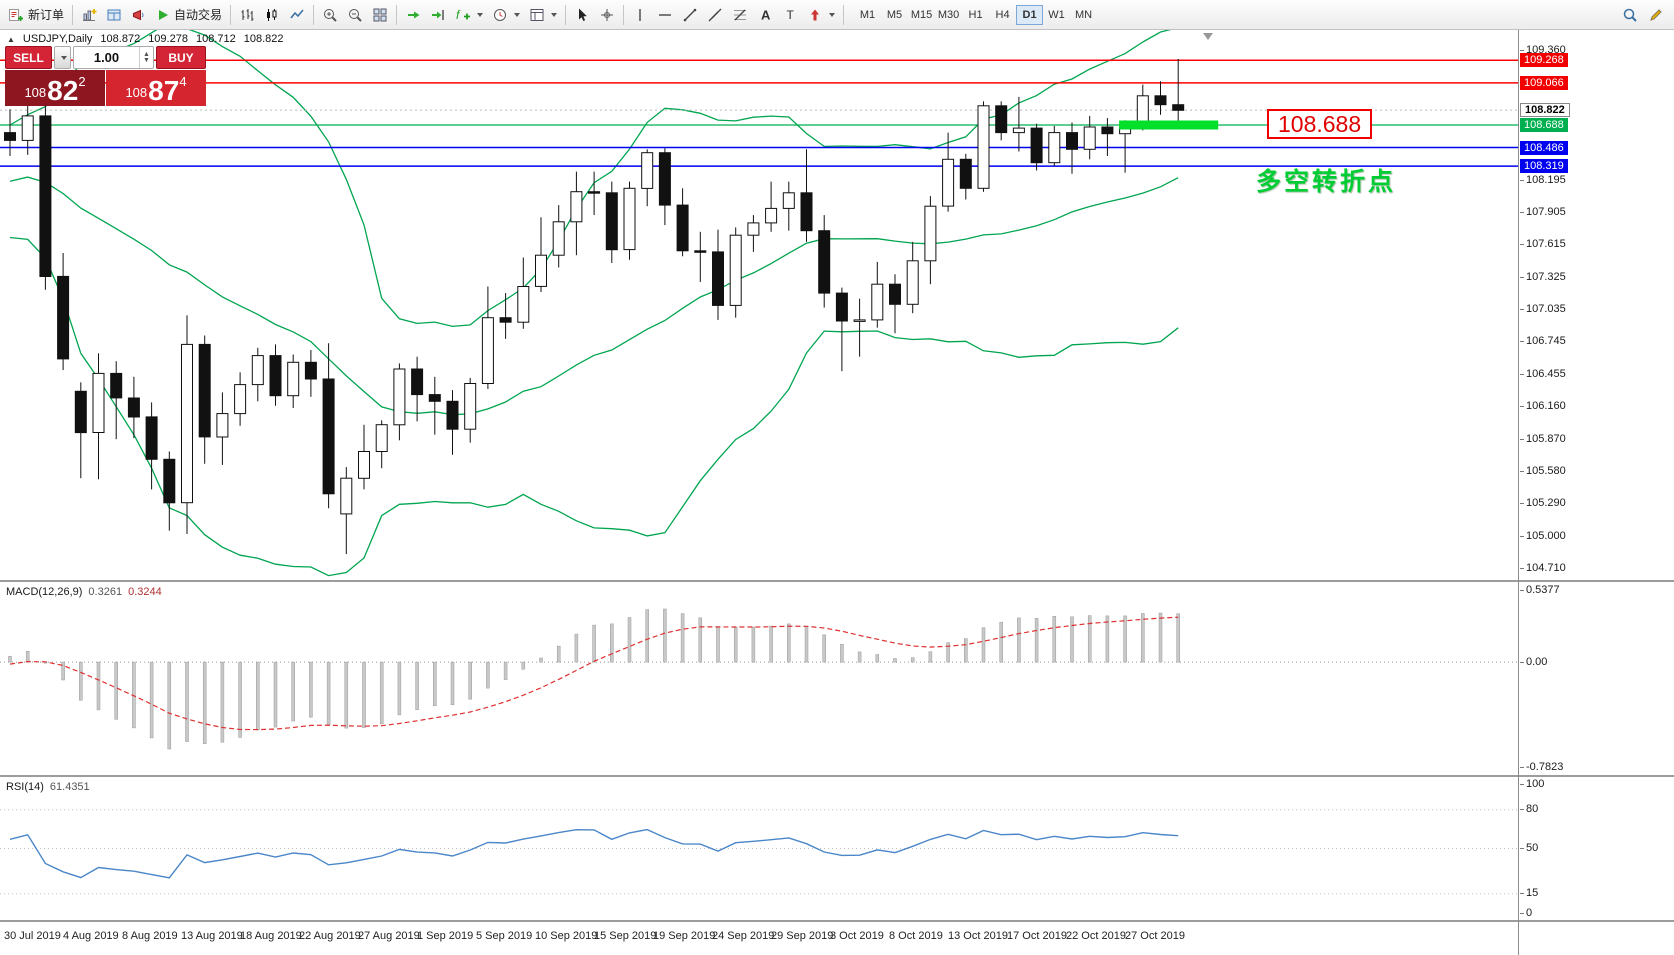 The width and height of the screenshot is (1674, 955). I want to click on timeframe-h1: H1, so click(975, 15).